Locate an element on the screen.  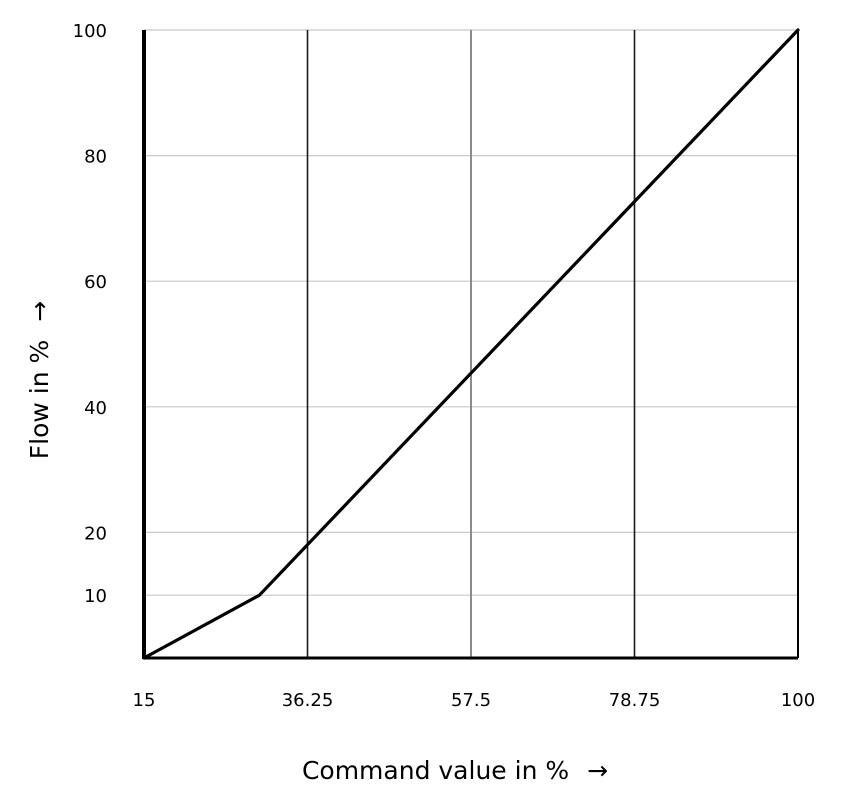
x-tick-label-78.75: 78.75 is located at coordinates (635, 700).